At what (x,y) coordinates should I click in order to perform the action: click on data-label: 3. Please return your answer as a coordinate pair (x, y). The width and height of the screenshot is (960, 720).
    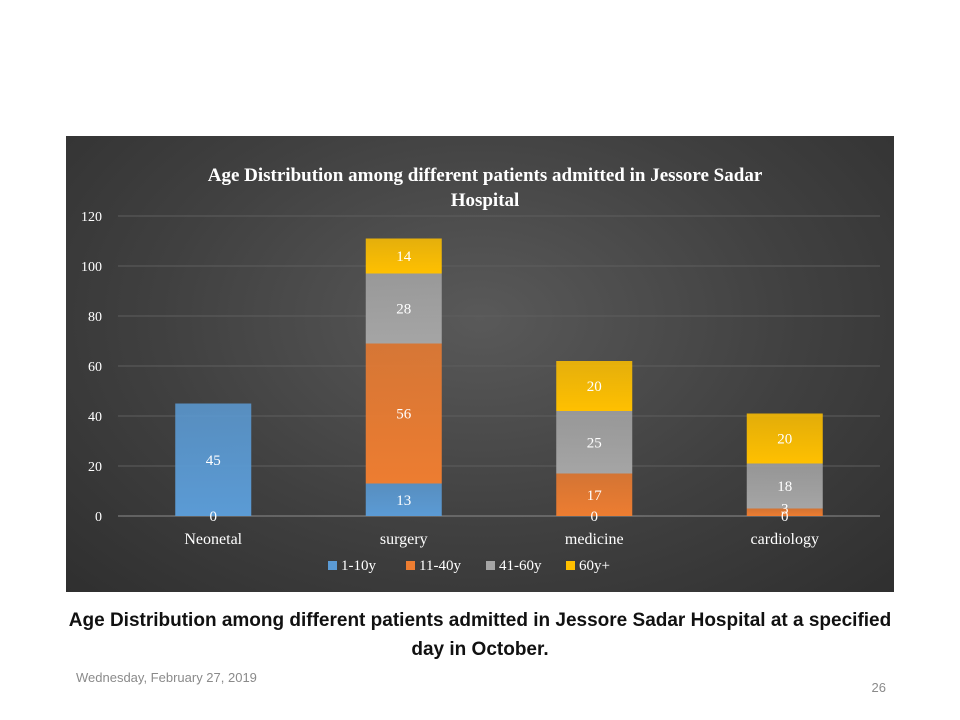
    Looking at the image, I should click on (785, 509).